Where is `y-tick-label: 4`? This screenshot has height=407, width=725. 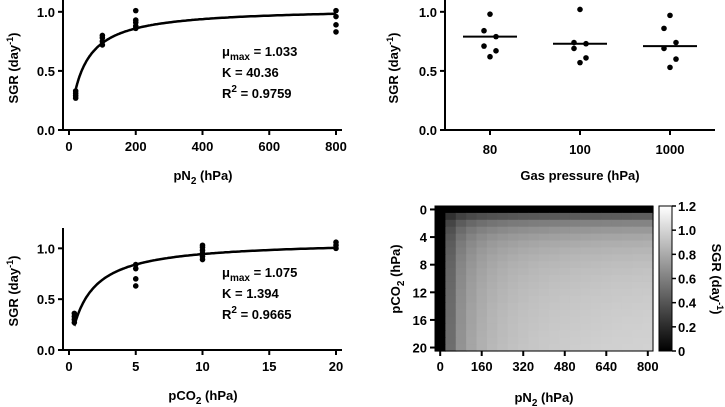
y-tick-label: 4 is located at coordinates (424, 237).